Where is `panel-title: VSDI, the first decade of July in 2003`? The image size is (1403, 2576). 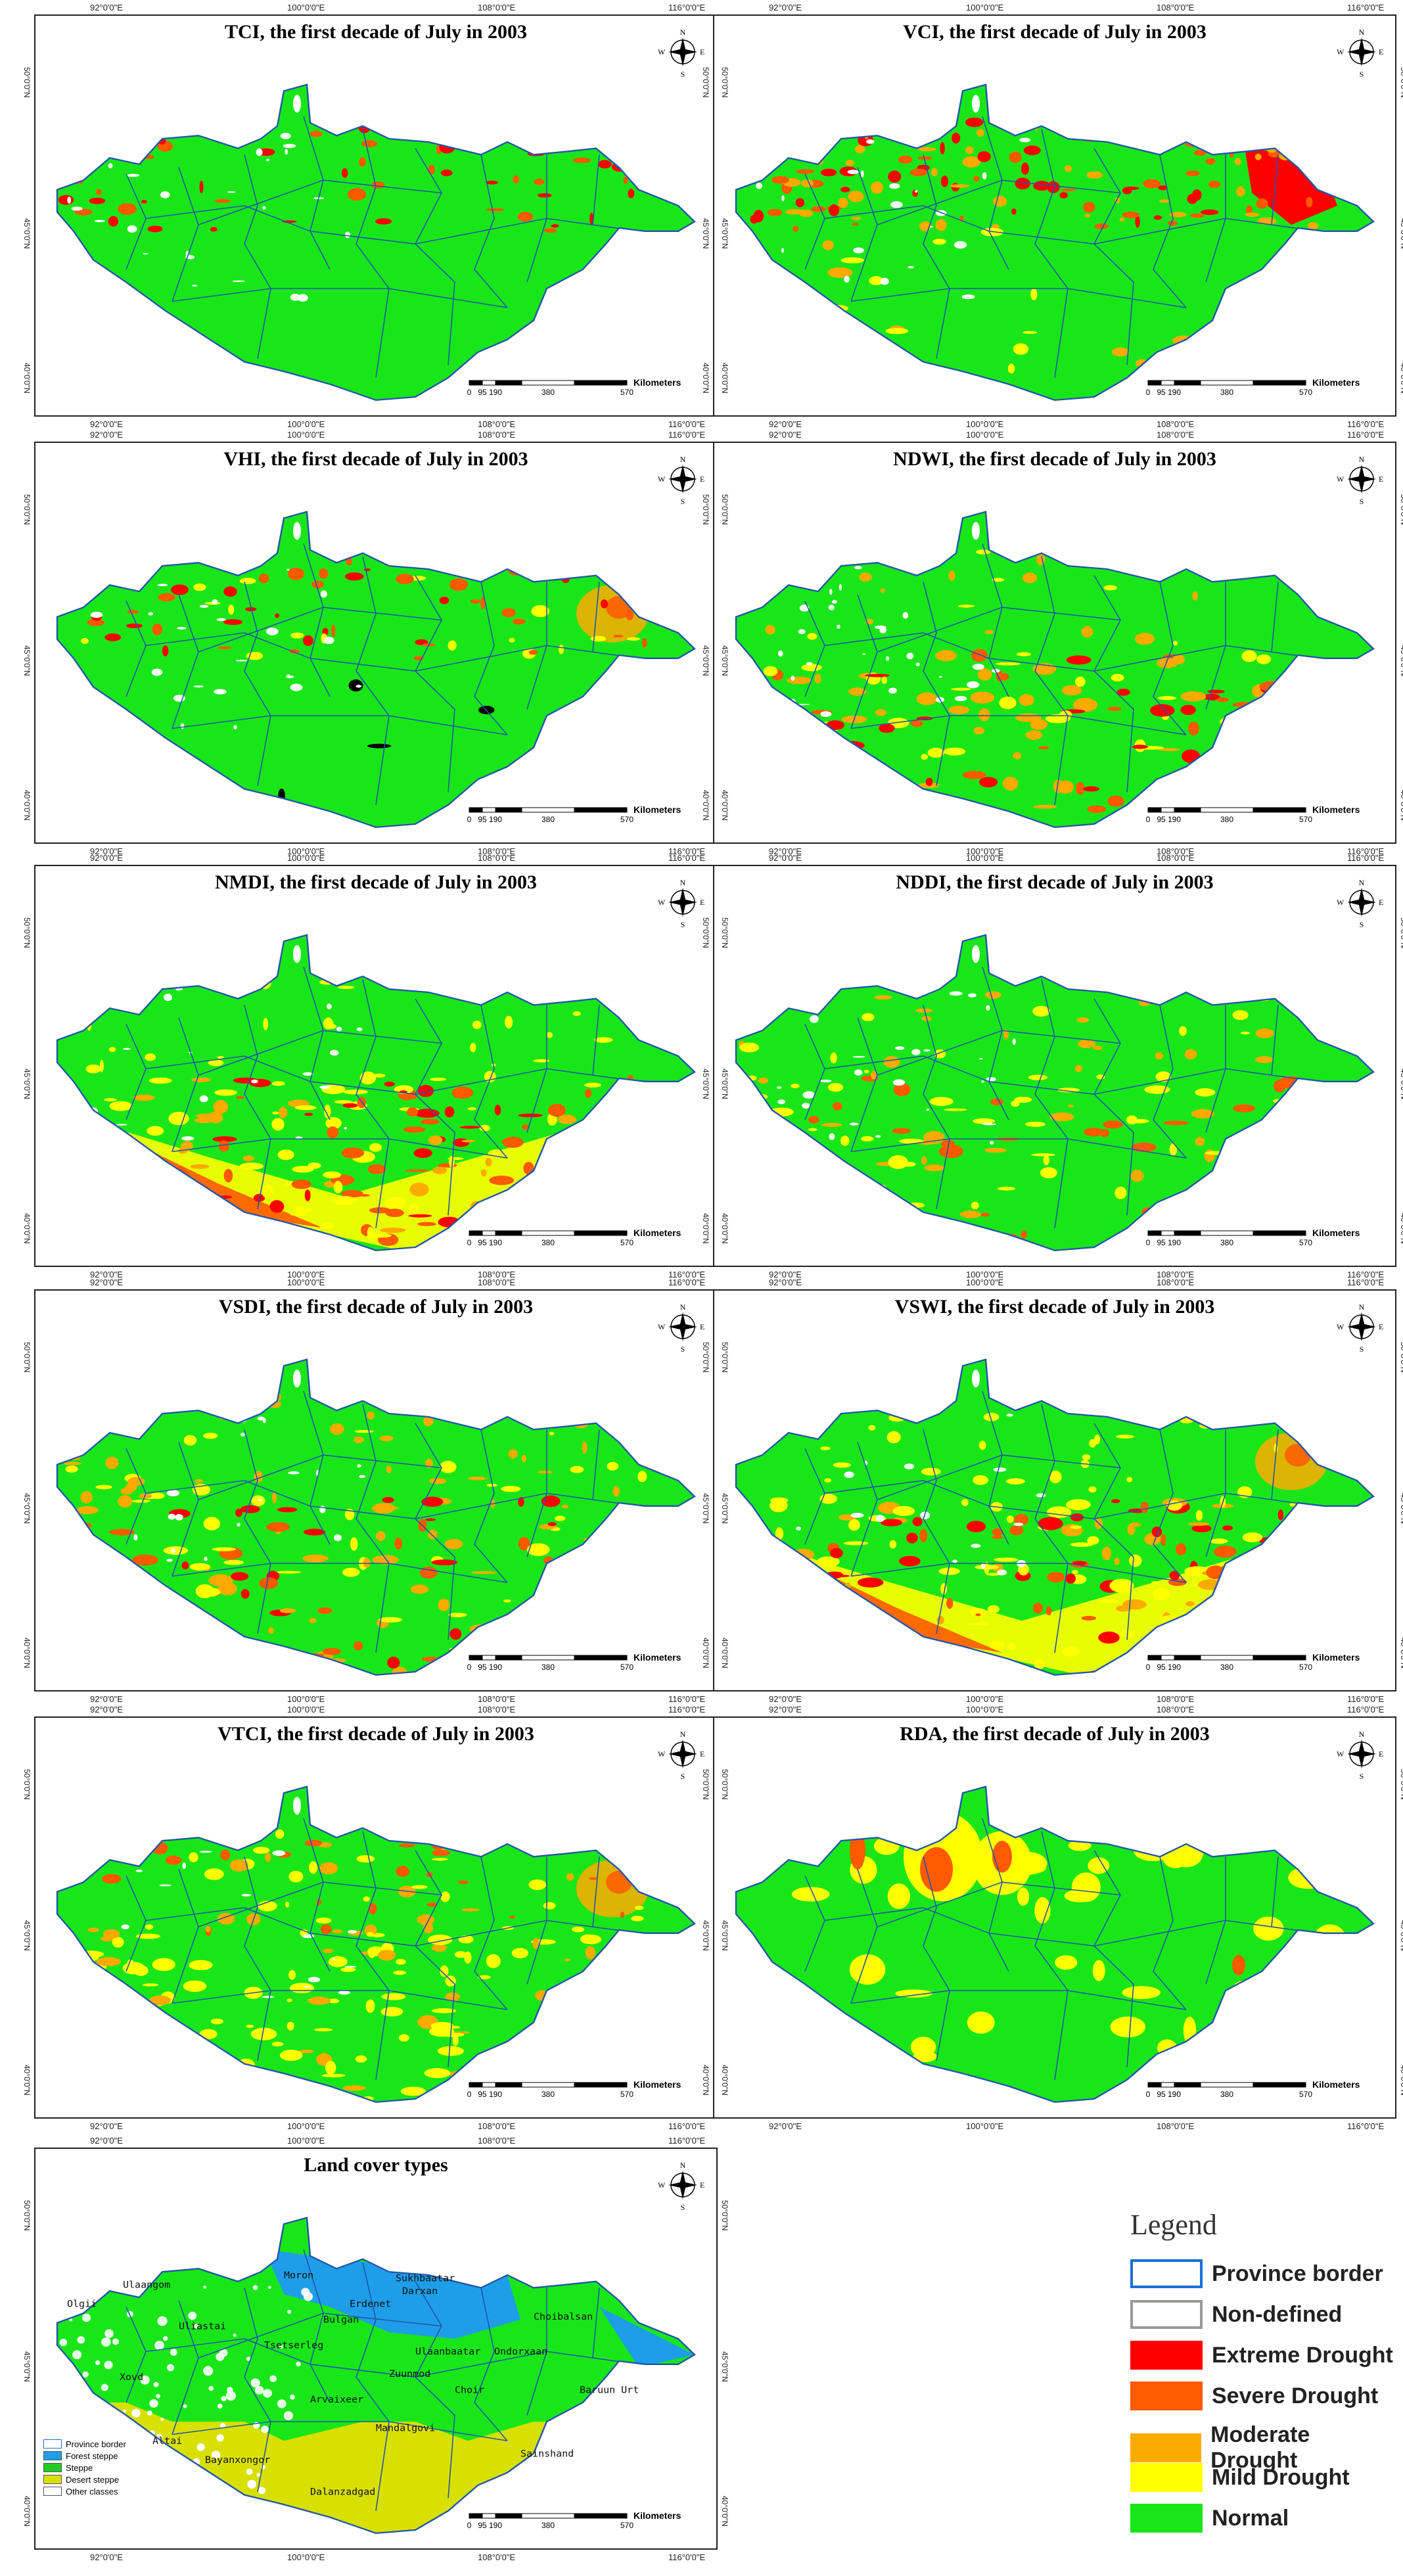 panel-title: VSDI, the first decade of July in 2003 is located at coordinates (376, 1307).